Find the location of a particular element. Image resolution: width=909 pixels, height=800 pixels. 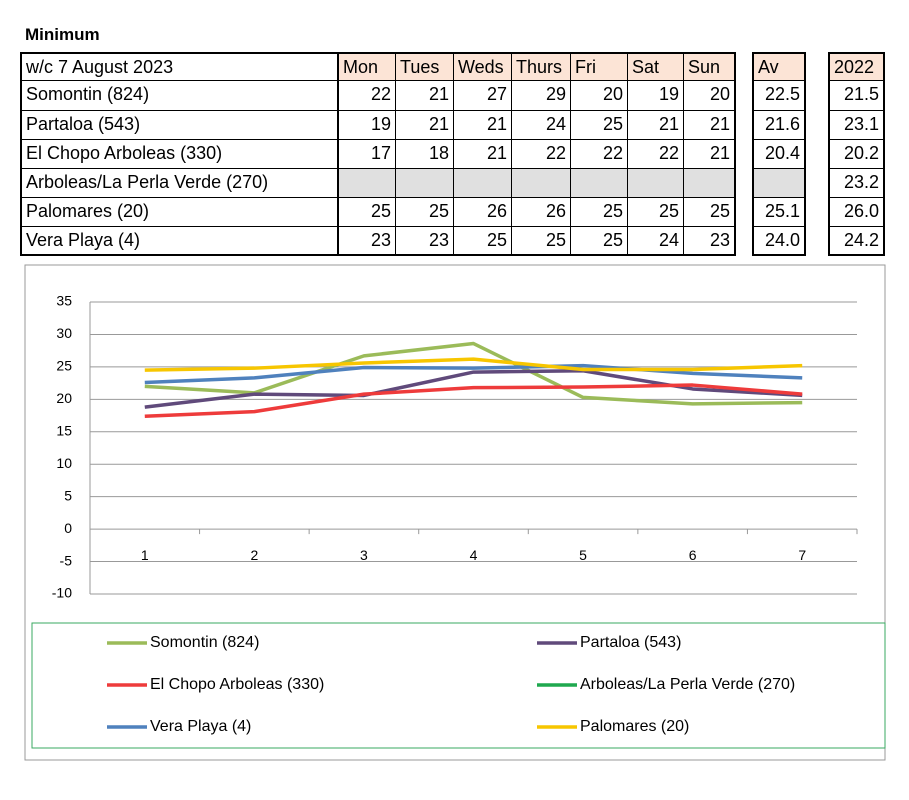

table-cell: 24.0 is located at coordinates (779, 241).